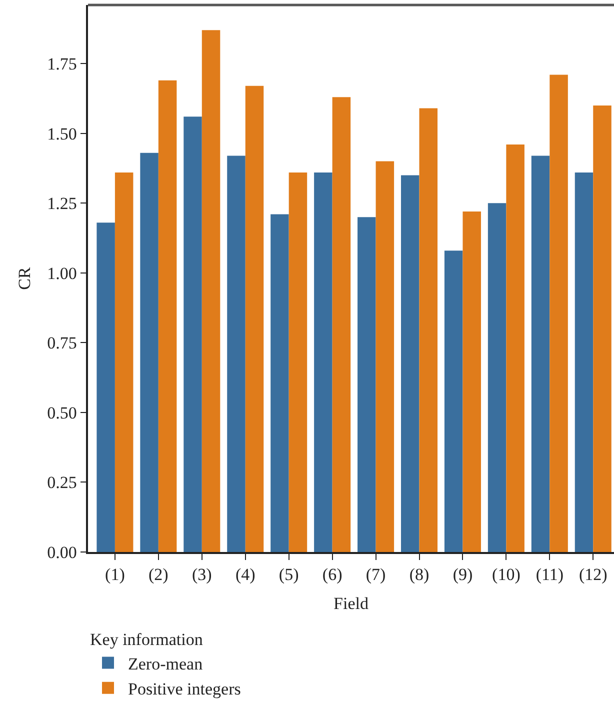 Image resolution: width=614 pixels, height=716 pixels. I want to click on y-tick-label: 0.50, so click(62, 412).